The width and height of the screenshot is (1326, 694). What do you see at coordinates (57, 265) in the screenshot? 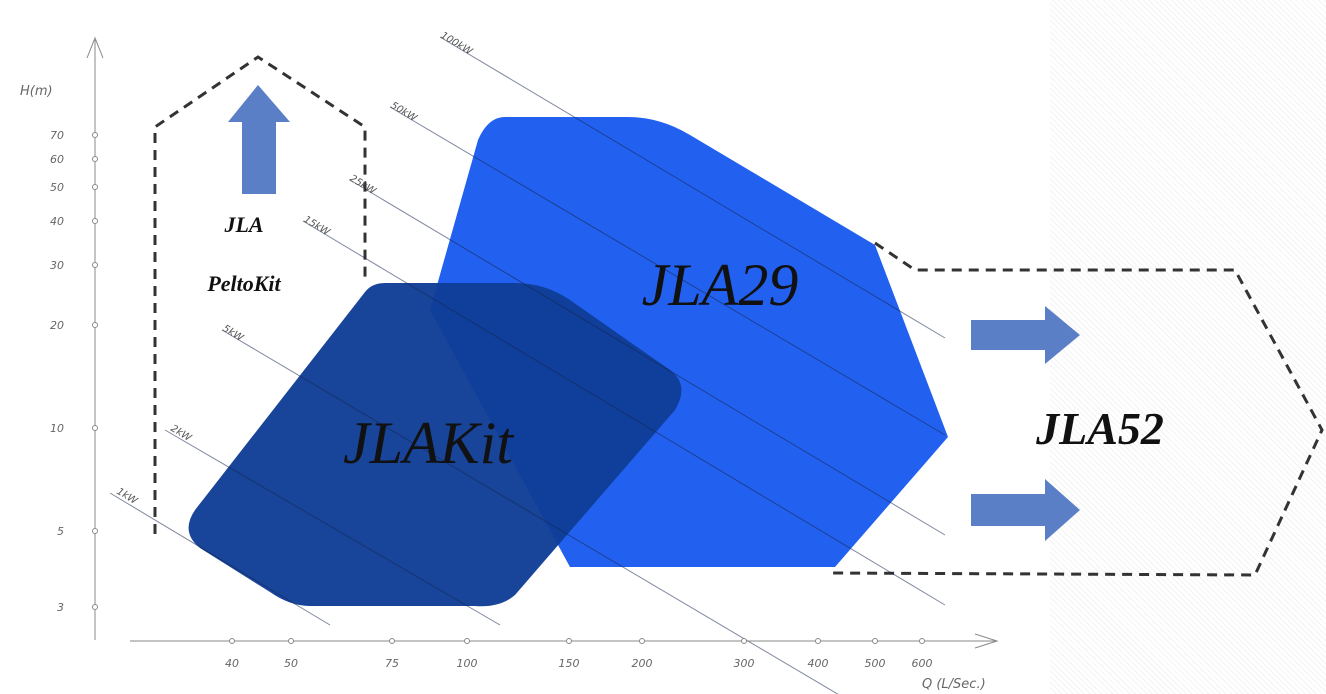
I see `y-tick-label: 30` at bounding box center [57, 265].